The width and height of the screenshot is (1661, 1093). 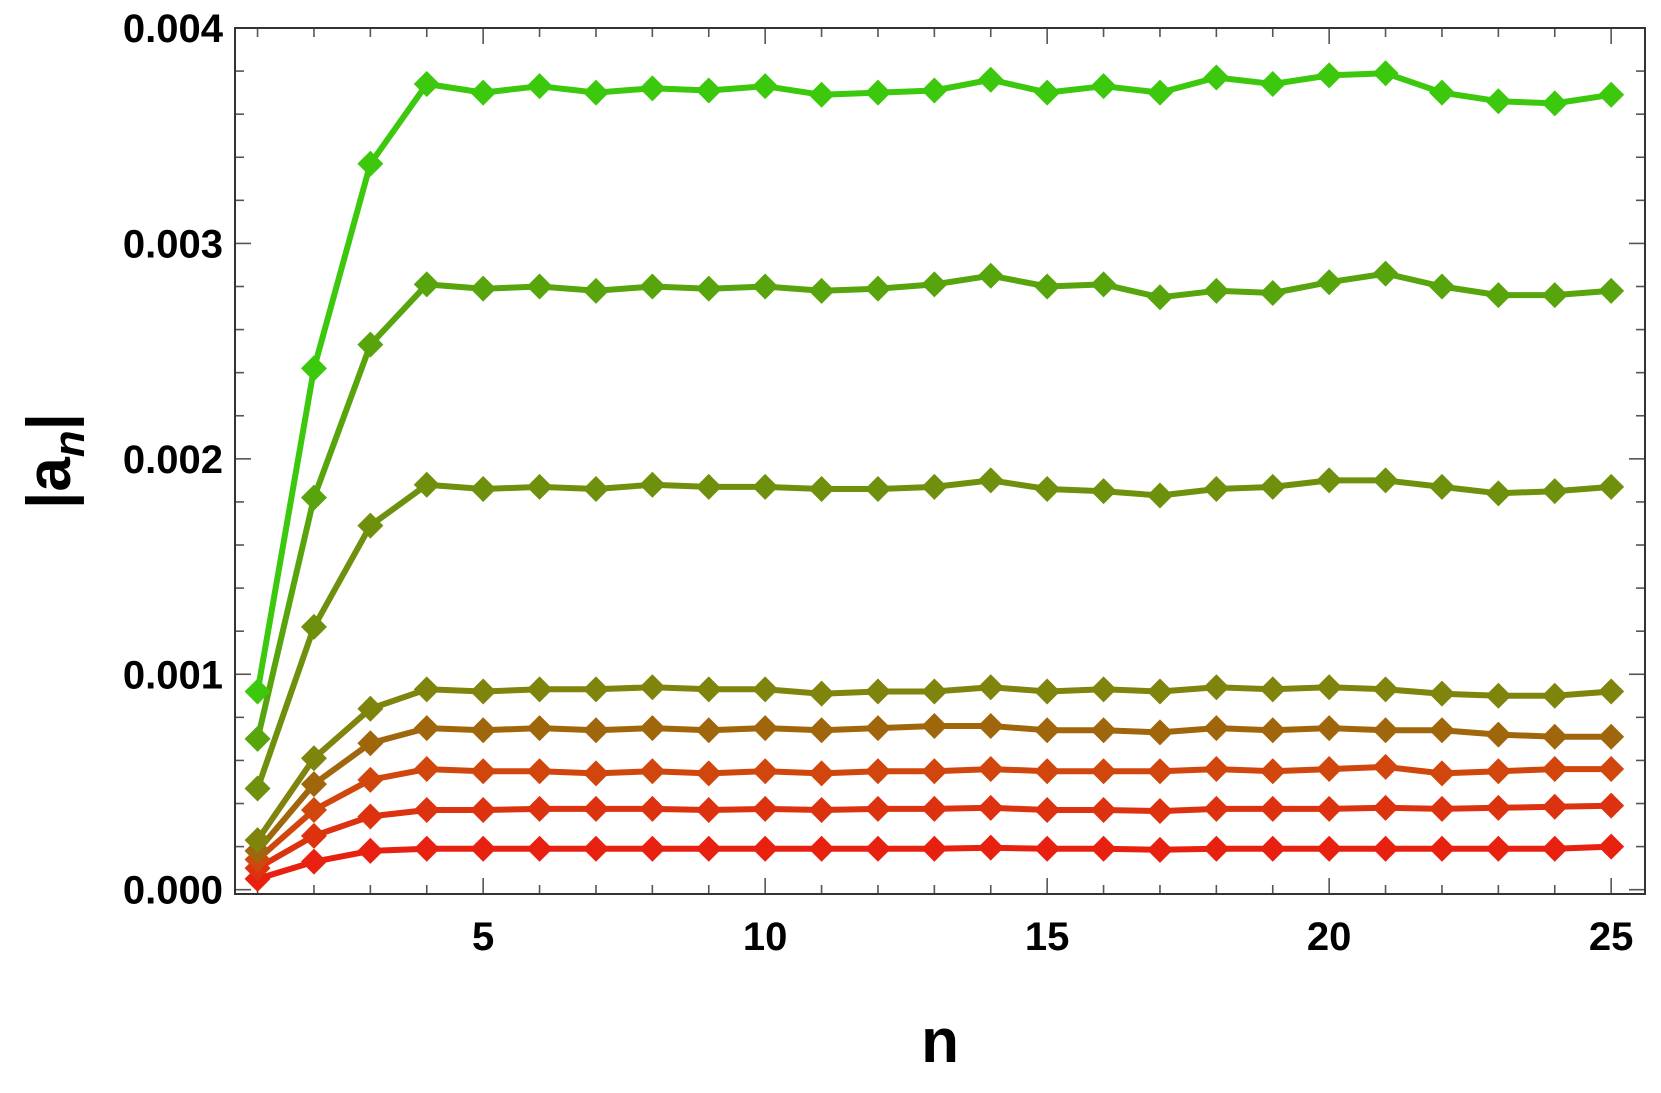 I want to click on y-axis-label-subscript: n, so click(x=69, y=443).